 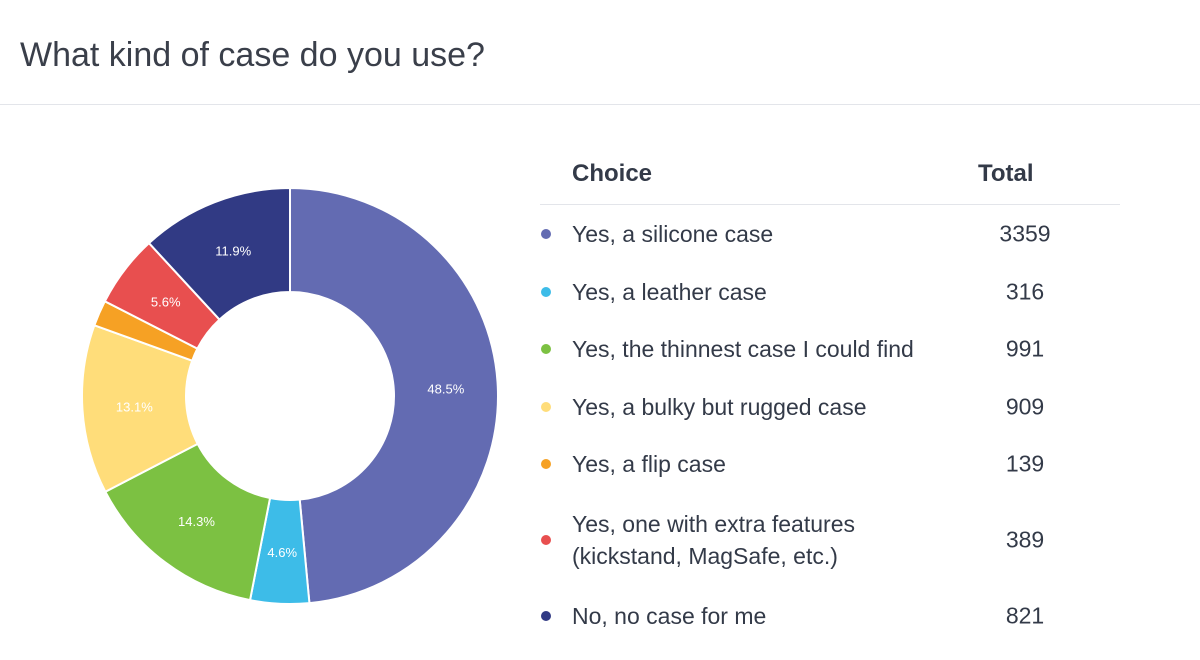 What do you see at coordinates (673, 234) in the screenshot?
I see `choice-label: Yes, a silicone case` at bounding box center [673, 234].